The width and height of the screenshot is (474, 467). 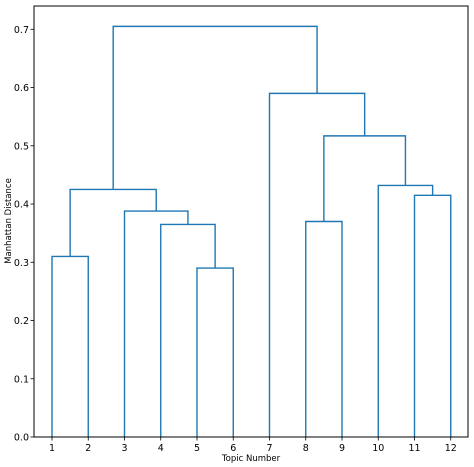 What do you see at coordinates (21, 88) in the screenshot?
I see `y-tick-label-6: 0.6` at bounding box center [21, 88].